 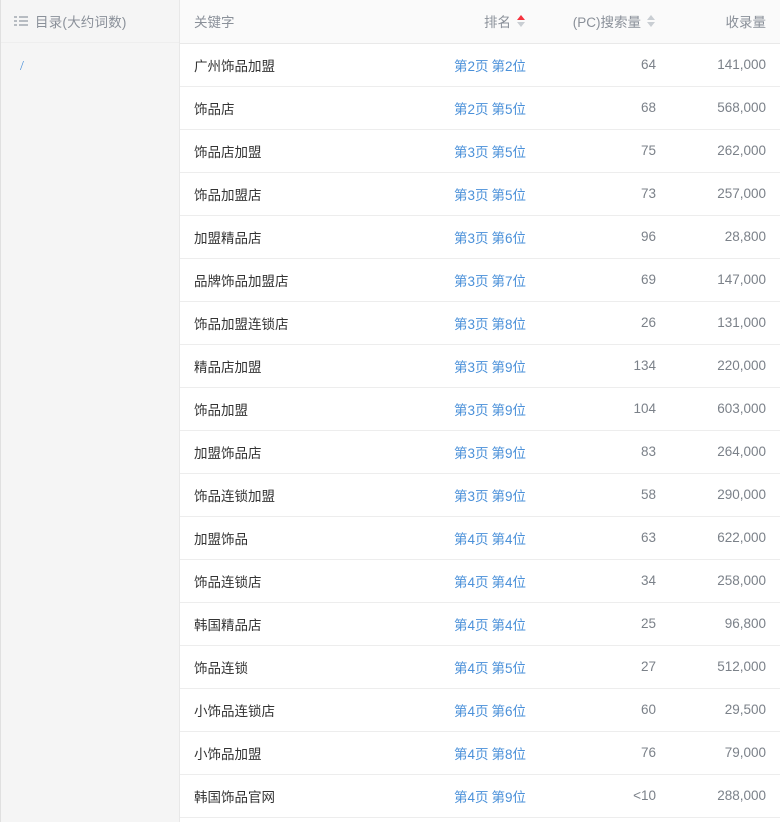 I want to click on cell-rank: 第4页 第5位, so click(x=470, y=667).